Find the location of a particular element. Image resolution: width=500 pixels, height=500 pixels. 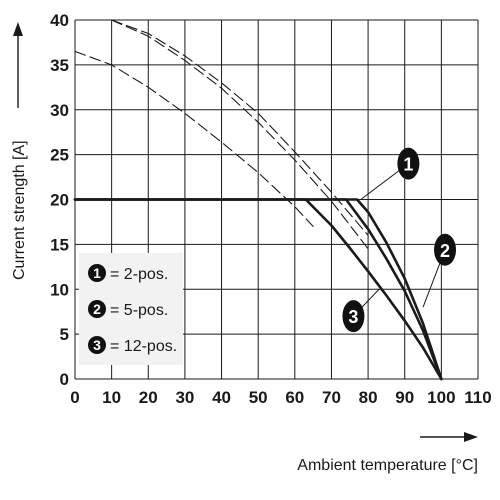

legend-badge-1-text: 1 is located at coordinates (97, 273).